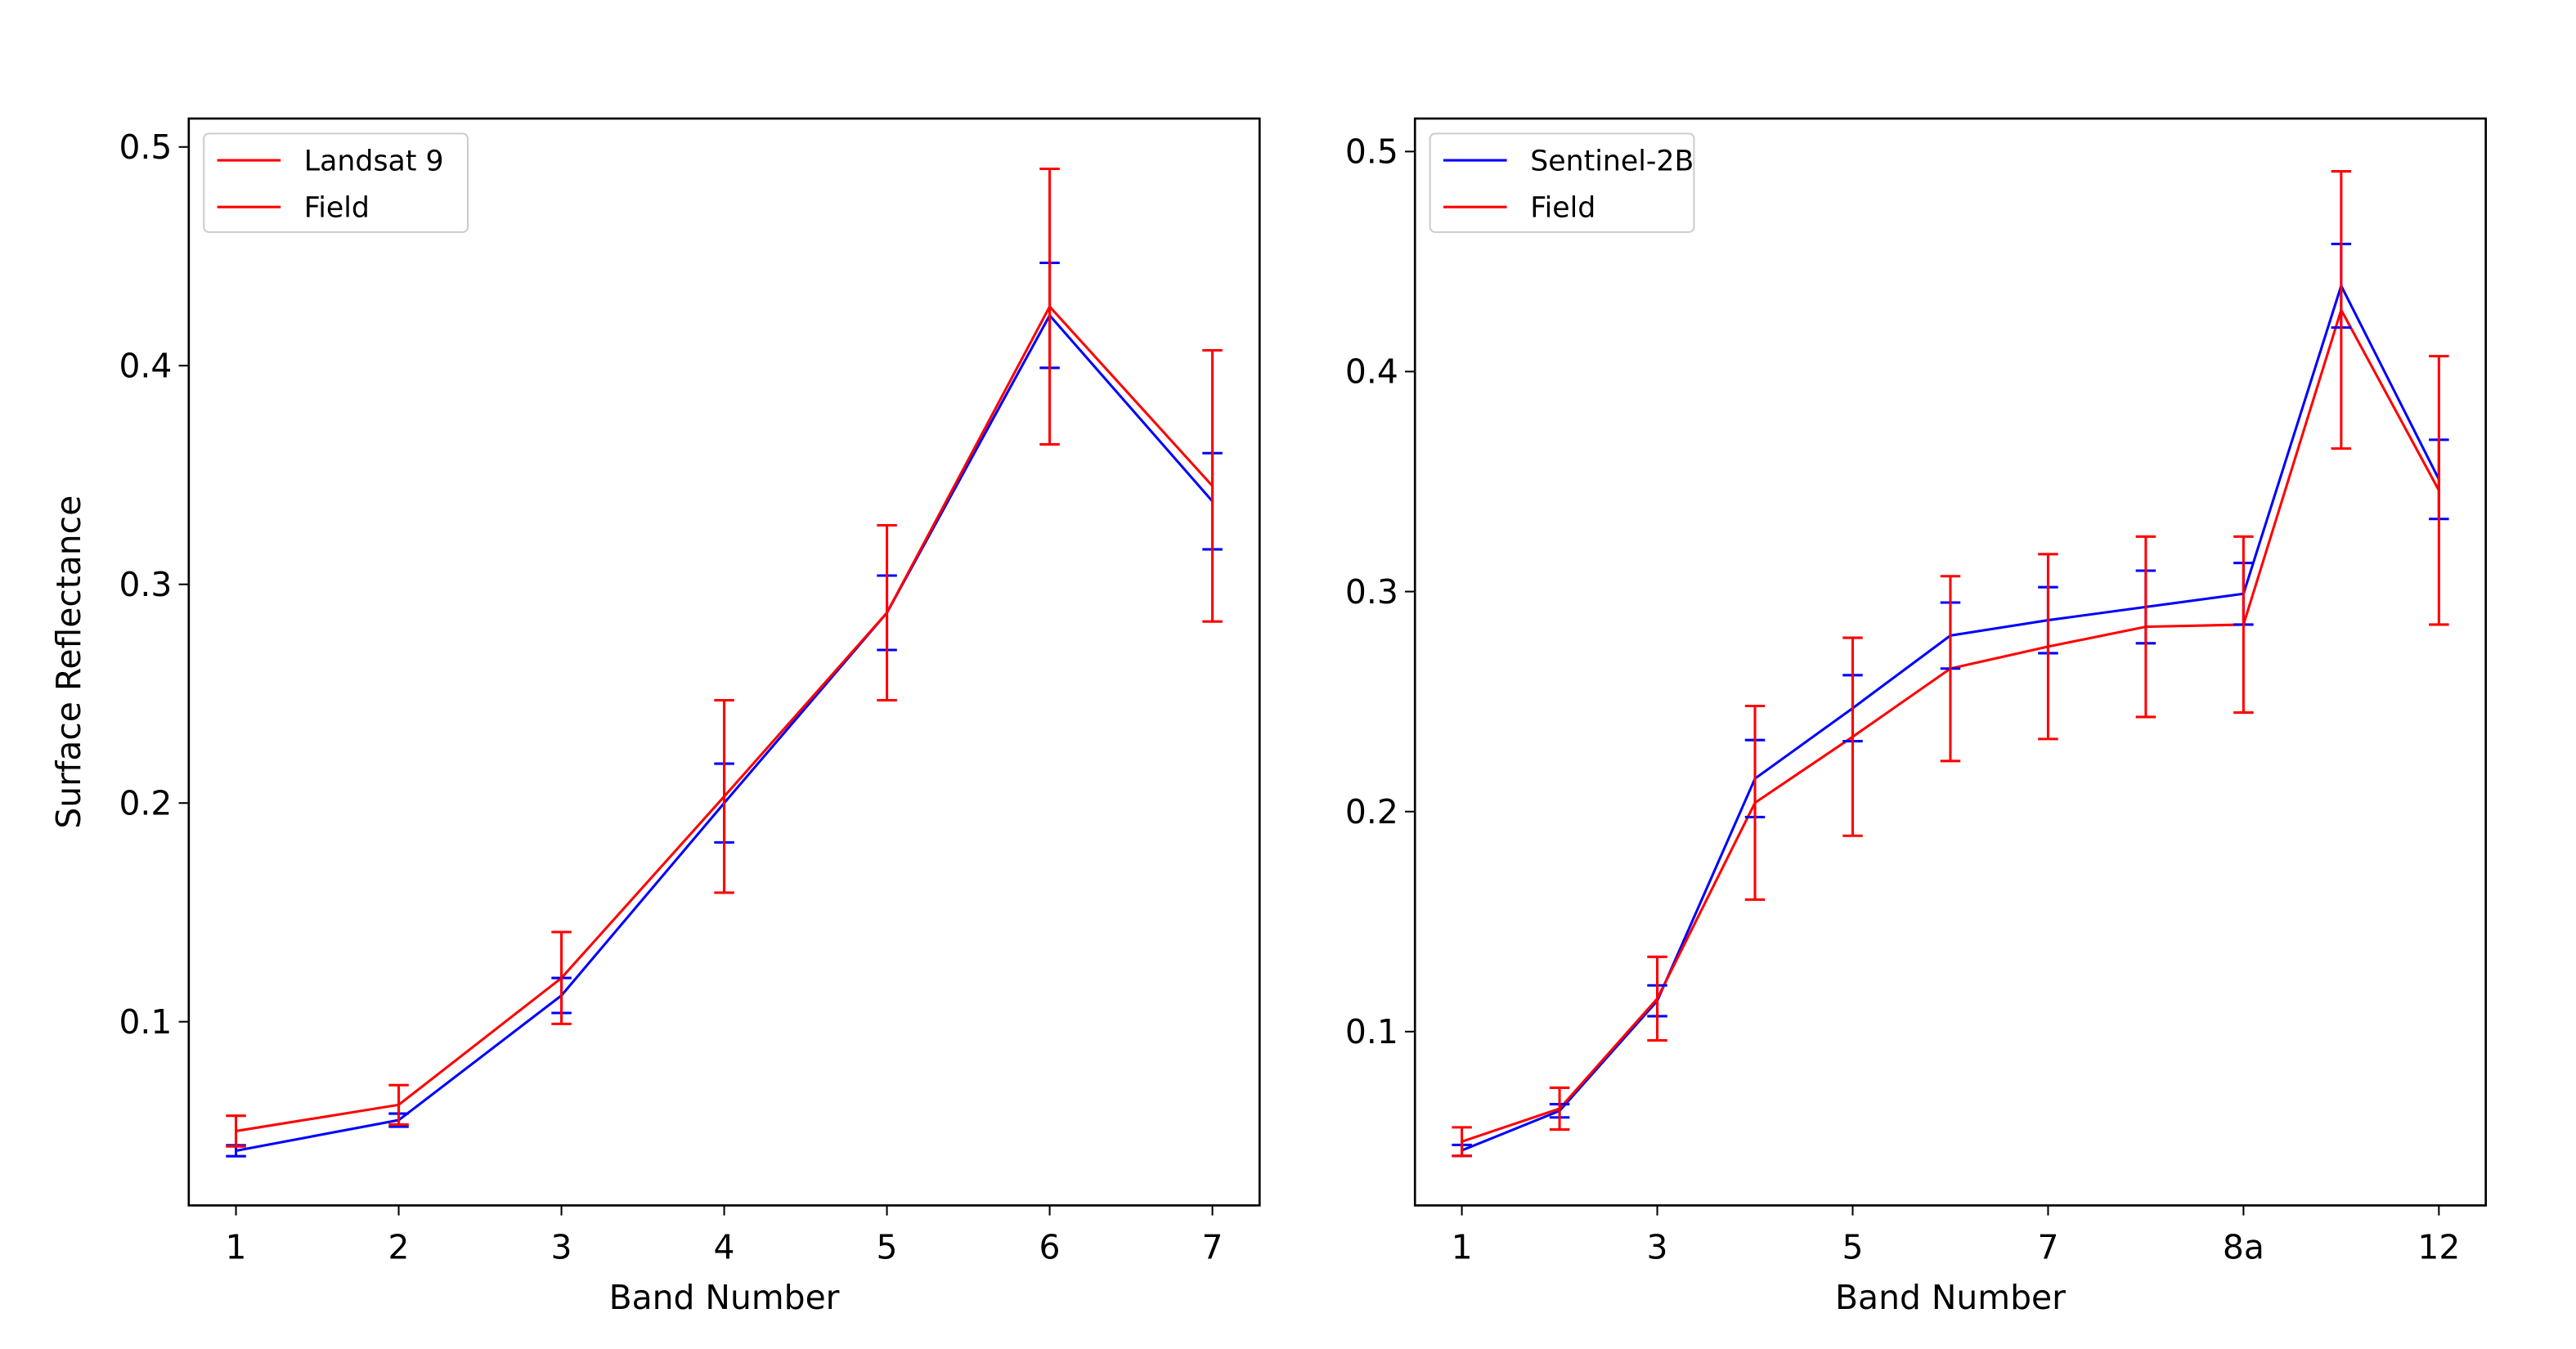 This screenshot has height=1349, width=2576. Describe the element at coordinates (68, 662) in the screenshot. I see `y-axis-label: Surface Reflectance` at that location.